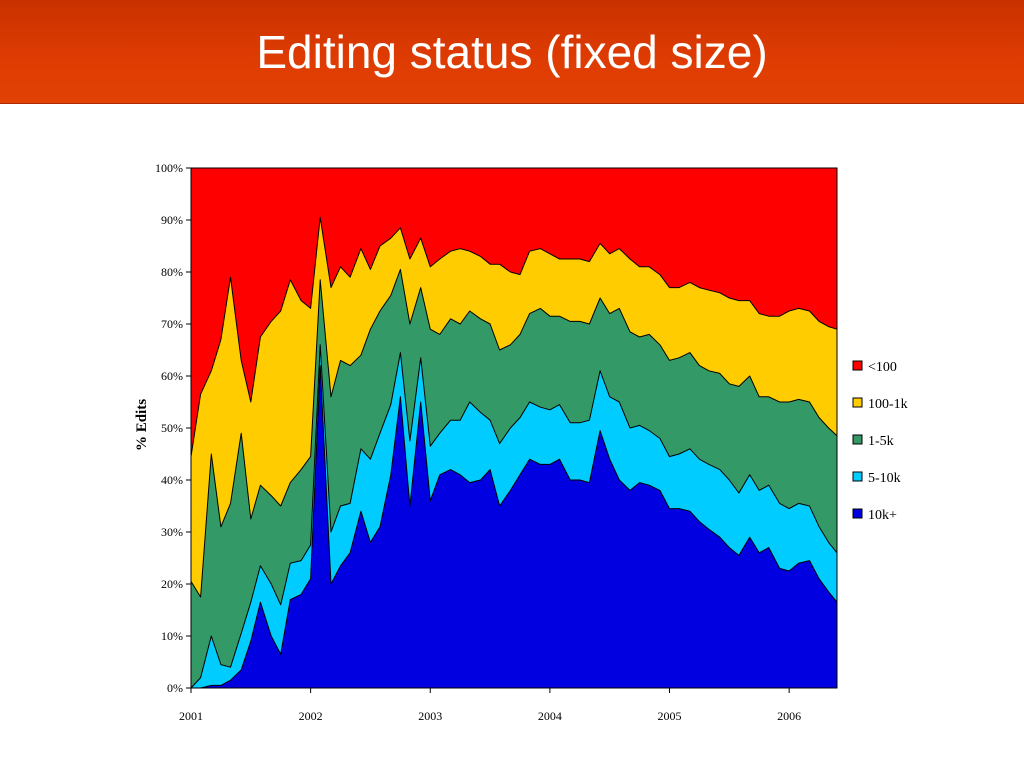  Describe the element at coordinates (857, 365) in the screenshot. I see `legend-swatch-lt100` at that location.